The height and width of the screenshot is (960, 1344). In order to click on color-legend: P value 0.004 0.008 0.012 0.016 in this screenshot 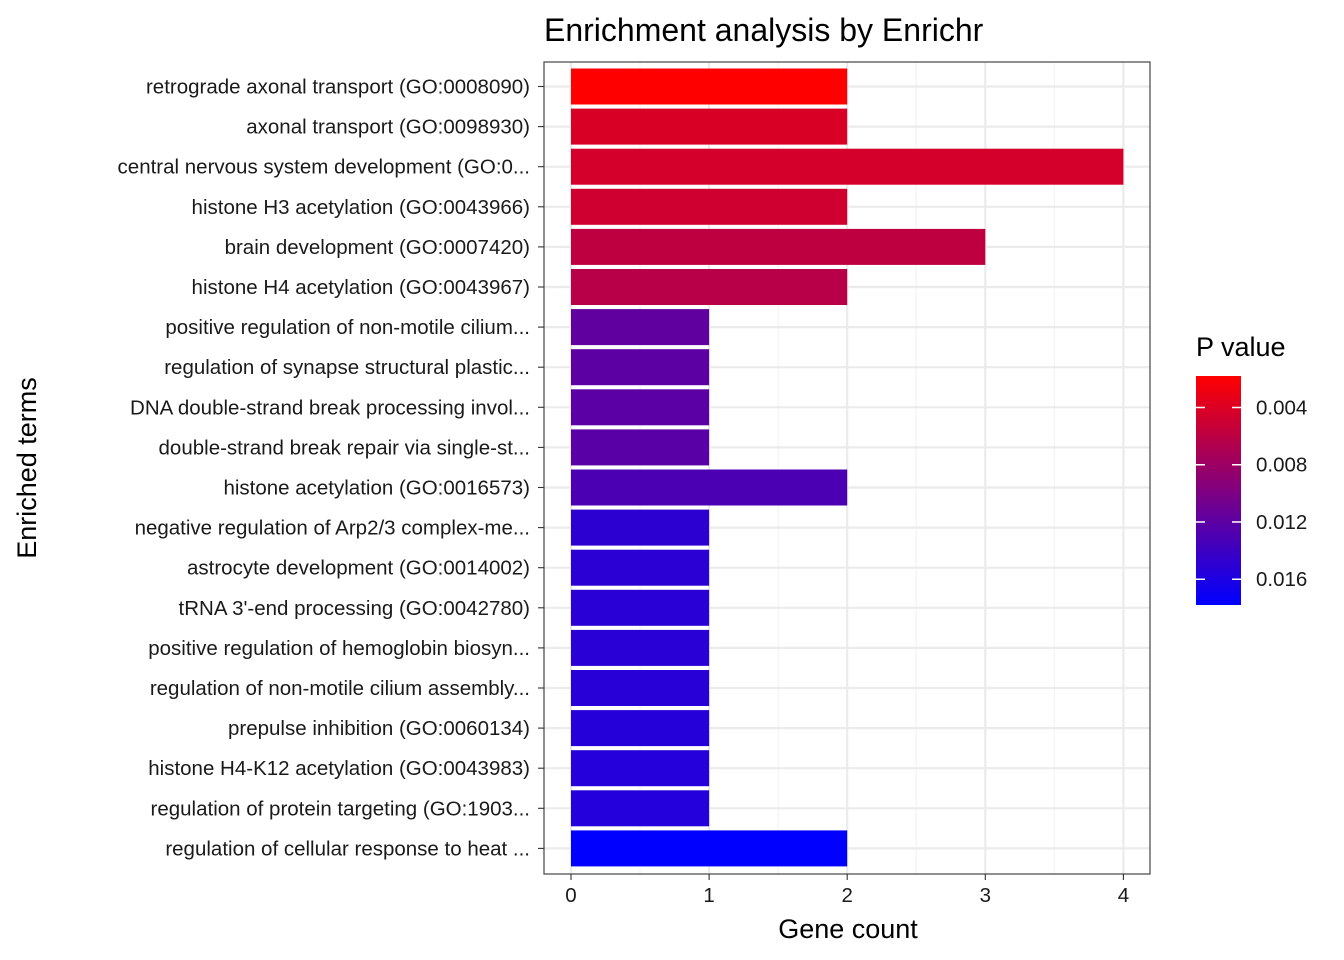, I will do `click(1251, 468)`.